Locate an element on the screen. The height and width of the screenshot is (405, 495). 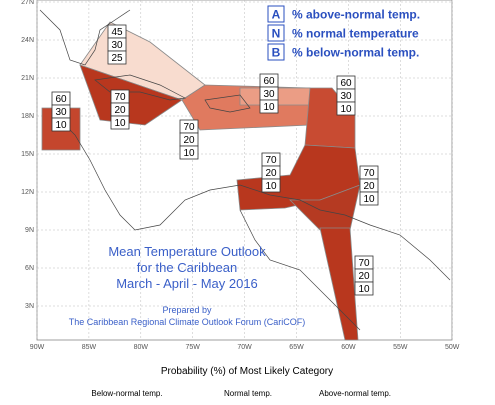
legend-text: % normal temperature is located at coordinates (355, 34).